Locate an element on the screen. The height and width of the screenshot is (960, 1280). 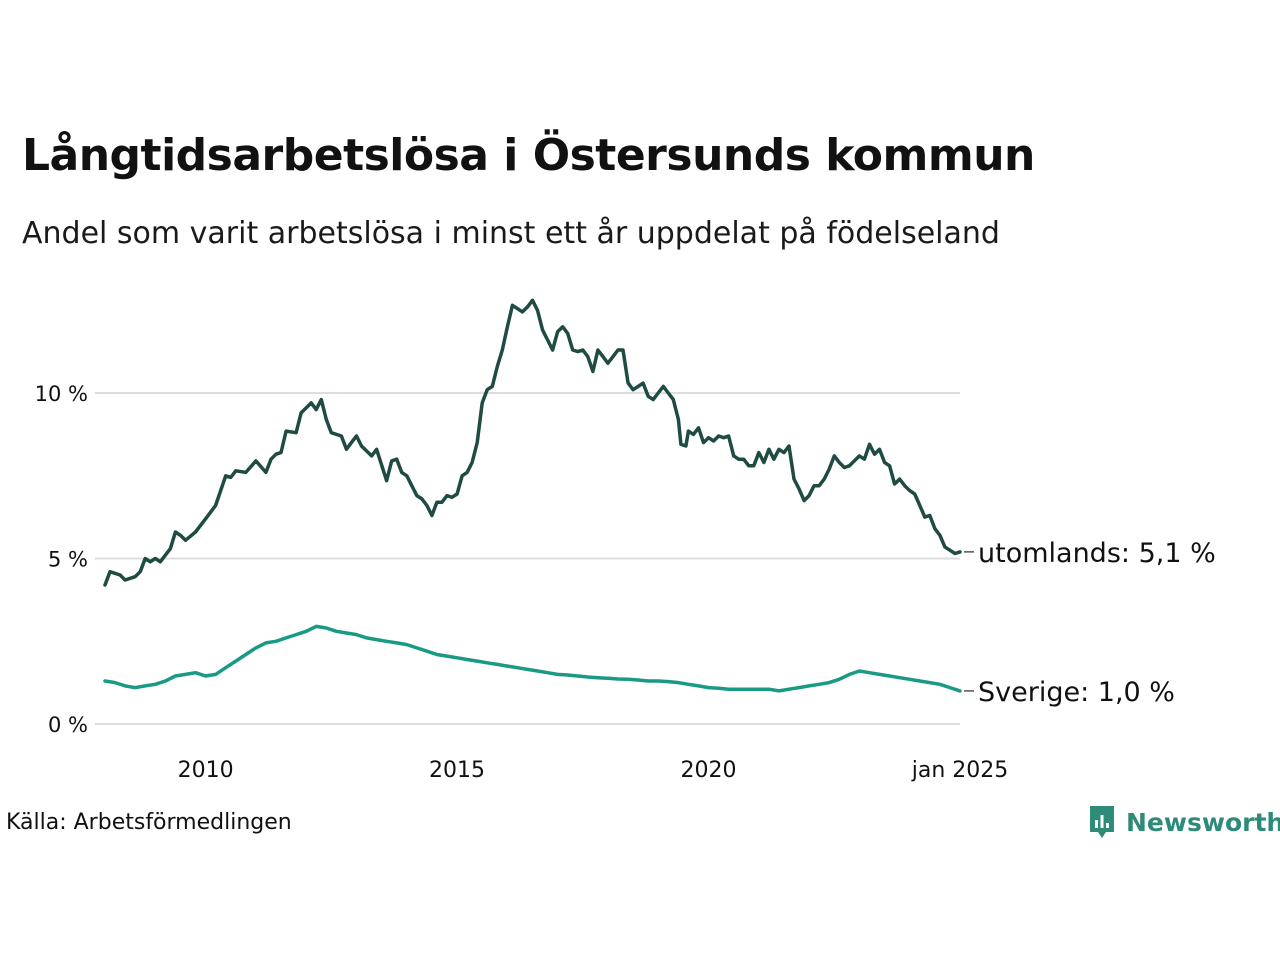
x-tick-label: 2020 is located at coordinates (709, 770).